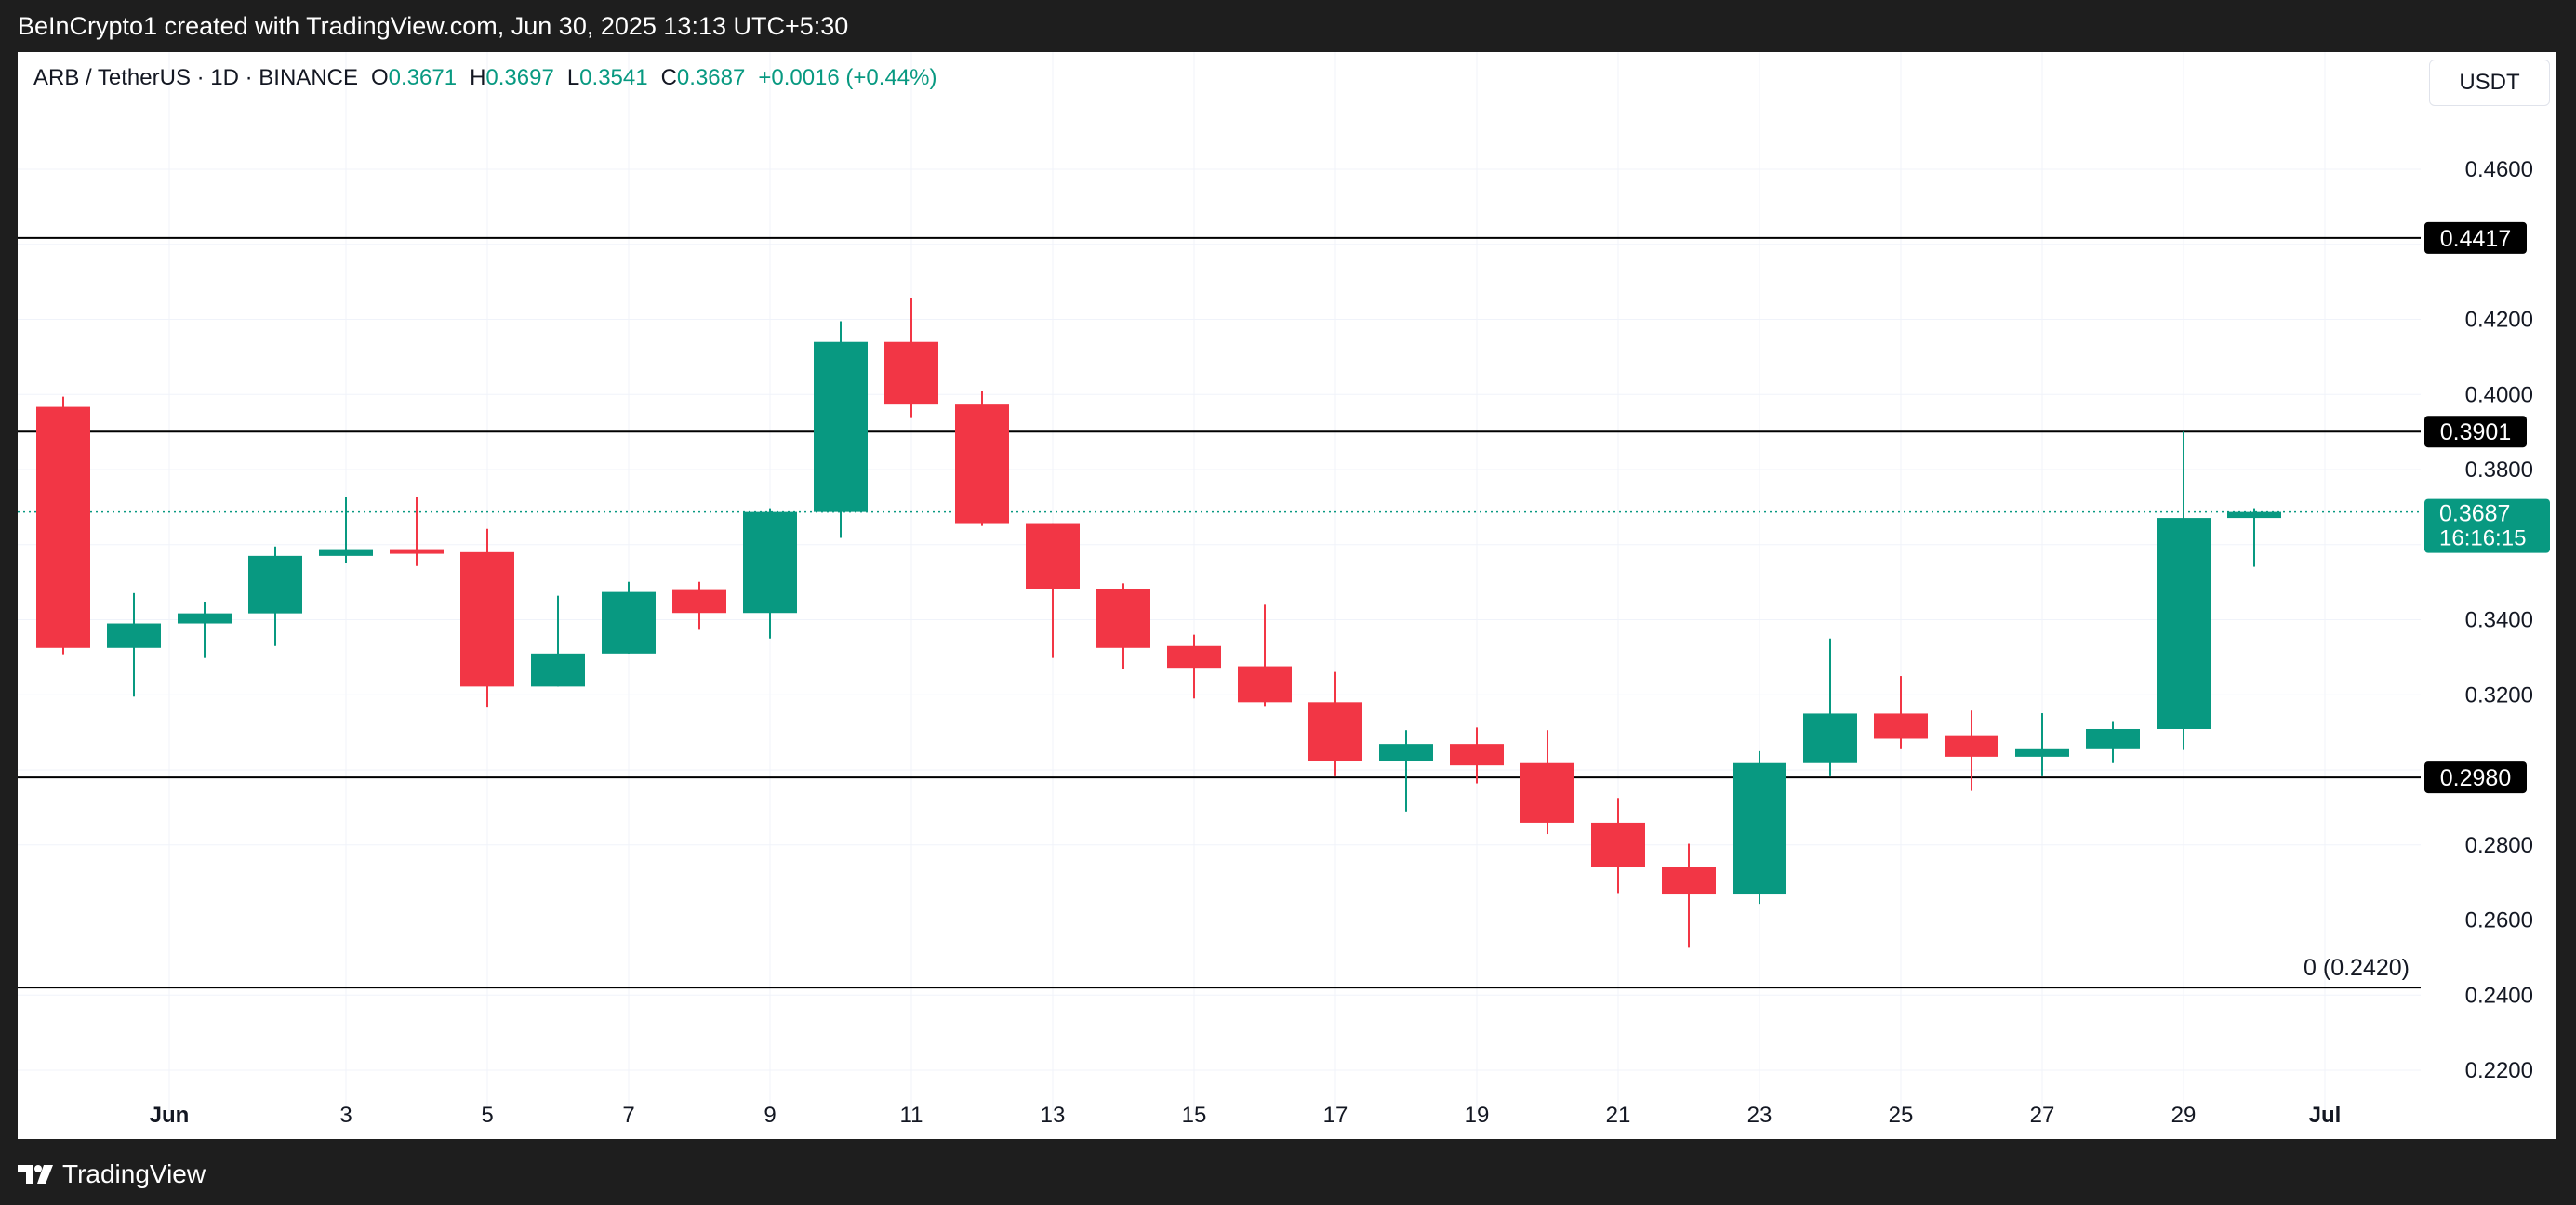 This screenshot has width=2576, height=1205. I want to click on level-badge: 0.2980, so click(2475, 777).